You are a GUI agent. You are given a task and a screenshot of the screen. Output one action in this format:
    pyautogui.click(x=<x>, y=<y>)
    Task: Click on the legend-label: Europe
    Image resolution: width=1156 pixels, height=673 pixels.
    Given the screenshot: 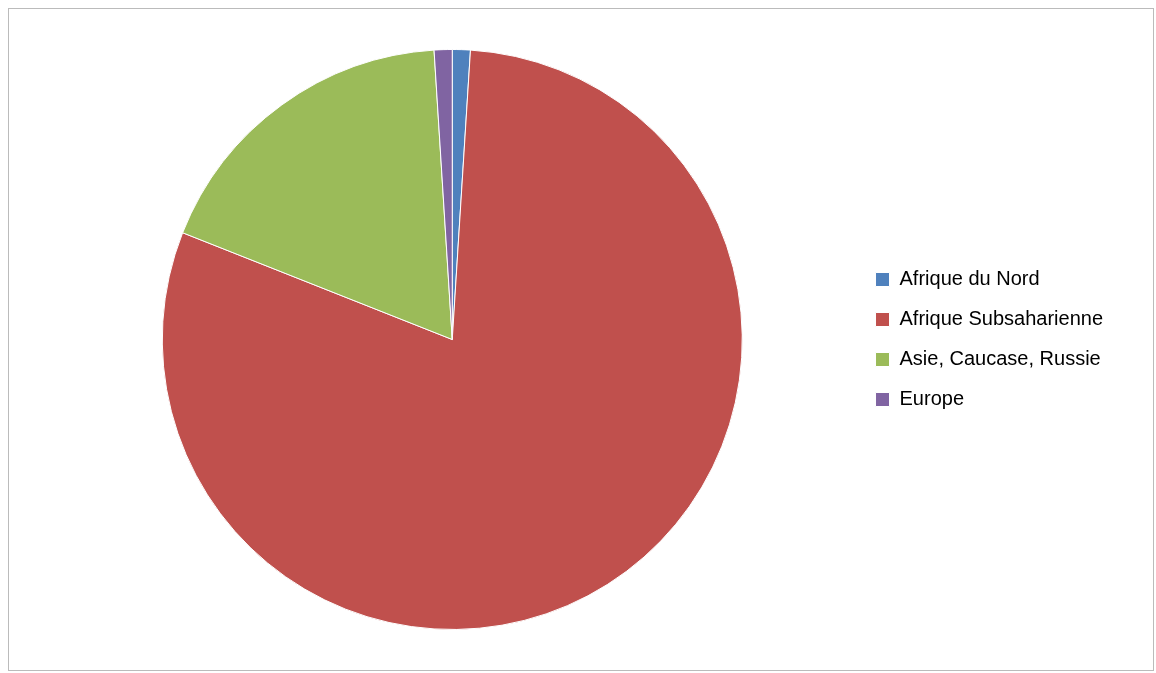 What is the action you would take?
    pyautogui.click(x=932, y=398)
    